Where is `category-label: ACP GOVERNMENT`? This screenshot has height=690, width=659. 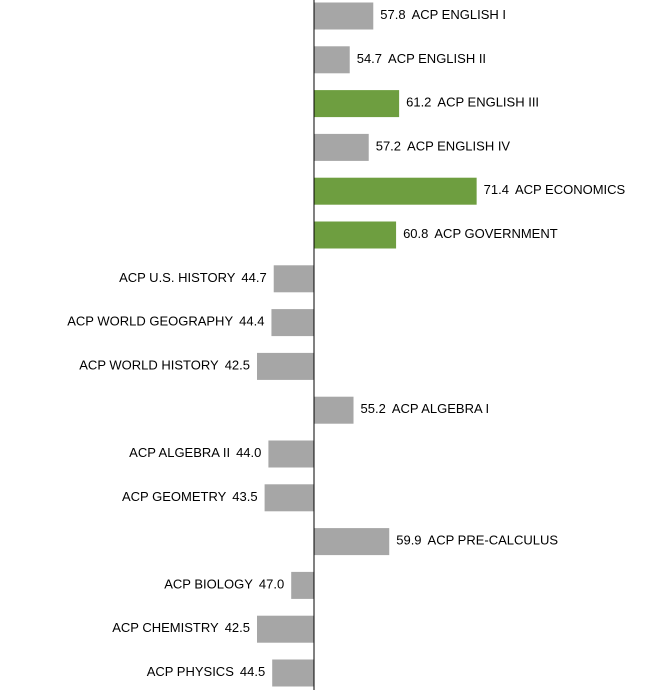 category-label: ACP GOVERNMENT is located at coordinates (495, 233).